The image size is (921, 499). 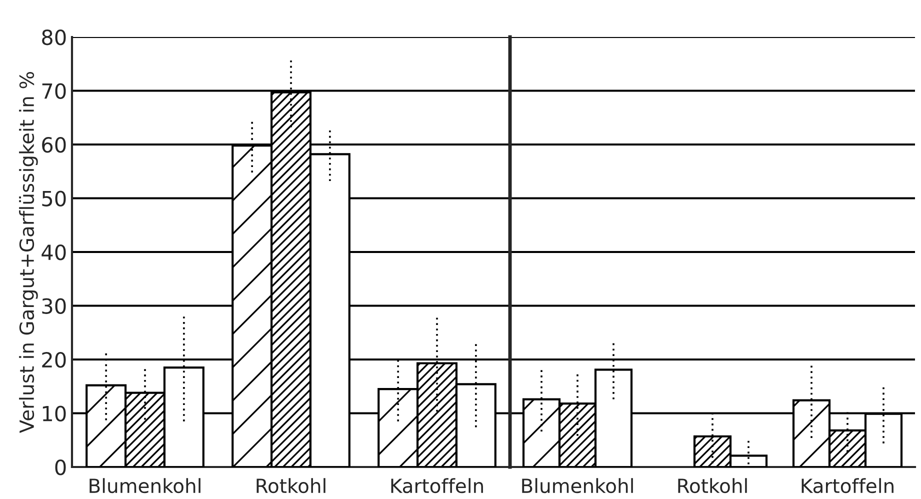 What do you see at coordinates (54, 252) in the screenshot?
I see `y-tick-label: 40` at bounding box center [54, 252].